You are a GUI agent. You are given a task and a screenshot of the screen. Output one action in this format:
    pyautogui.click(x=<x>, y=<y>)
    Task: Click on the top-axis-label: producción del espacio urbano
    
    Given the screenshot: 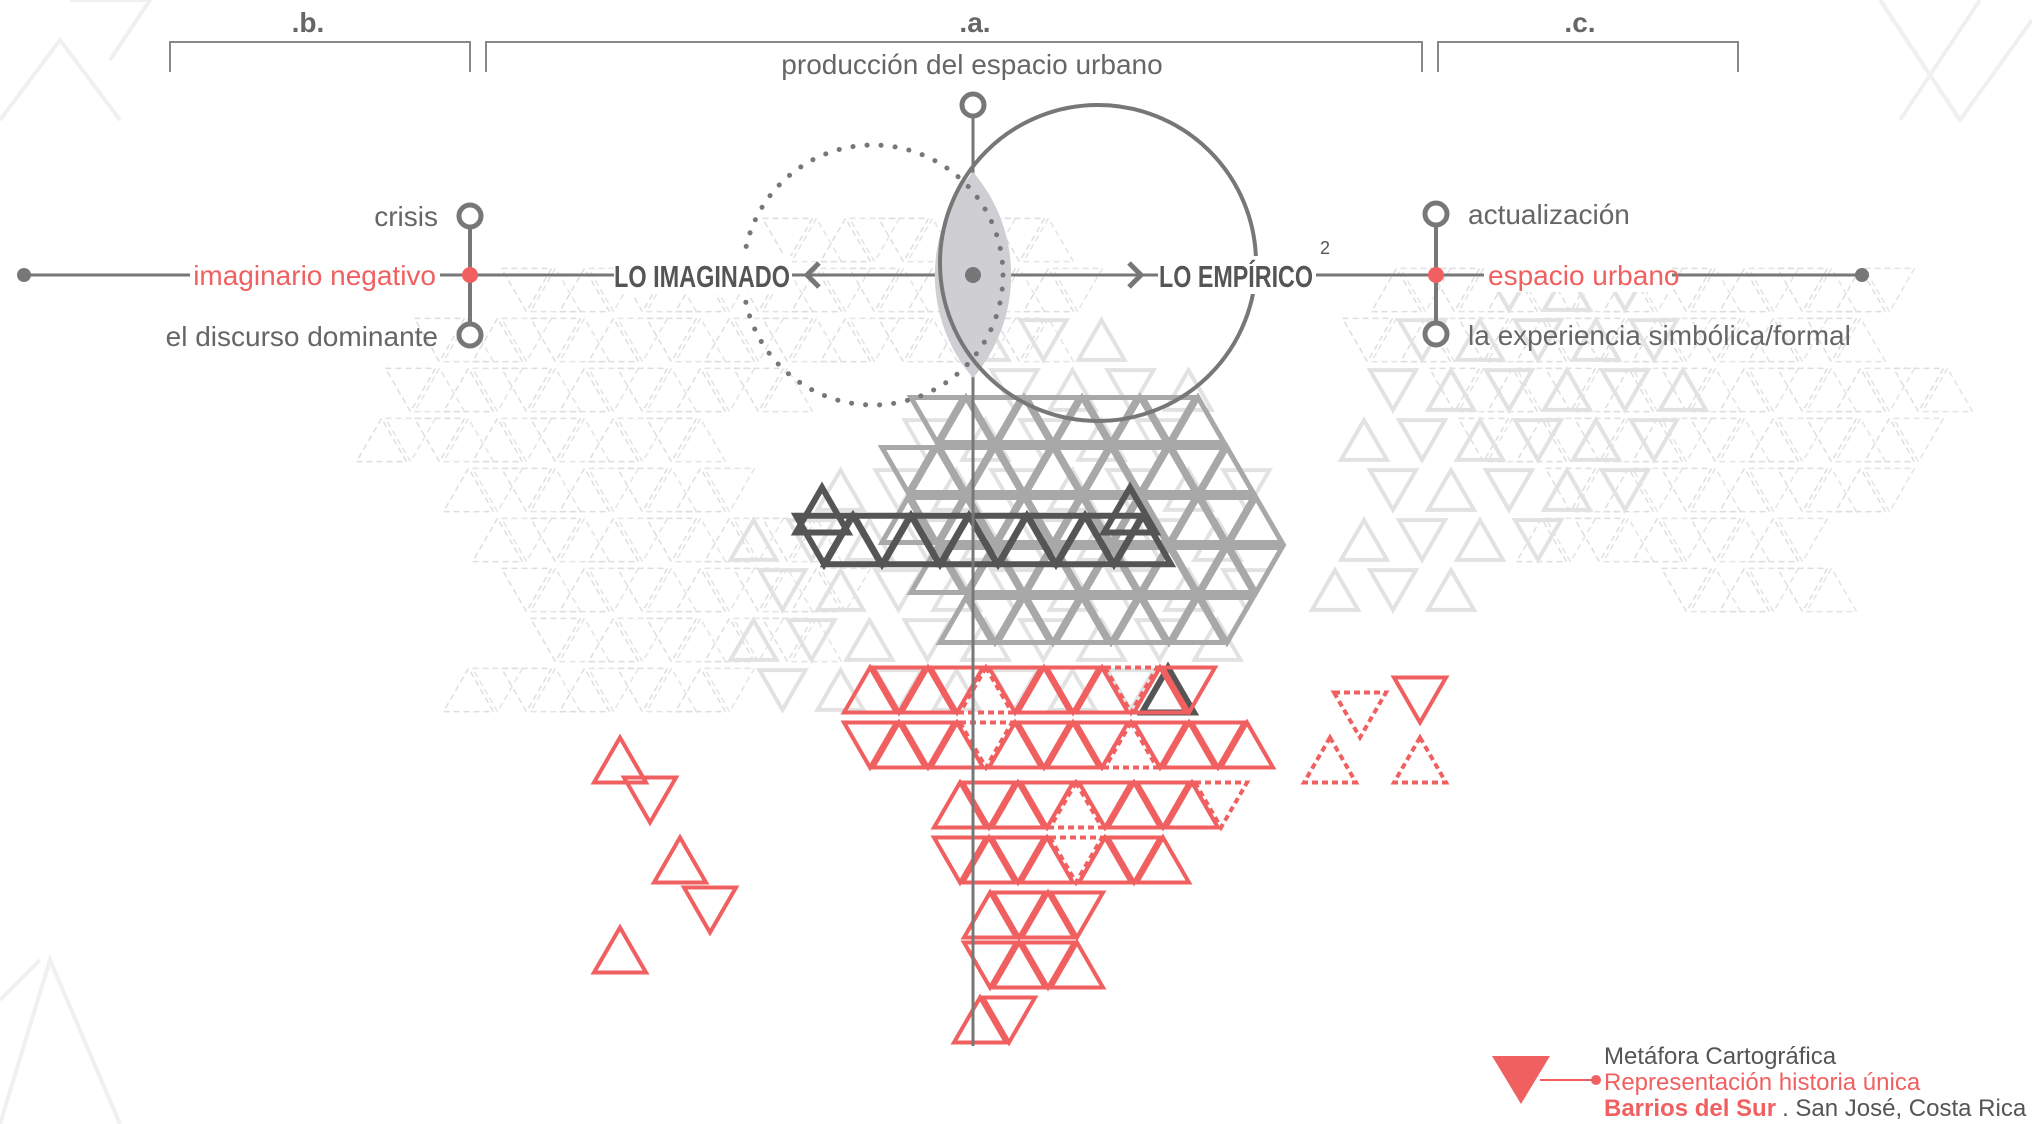 What is the action you would take?
    pyautogui.click(x=971, y=64)
    